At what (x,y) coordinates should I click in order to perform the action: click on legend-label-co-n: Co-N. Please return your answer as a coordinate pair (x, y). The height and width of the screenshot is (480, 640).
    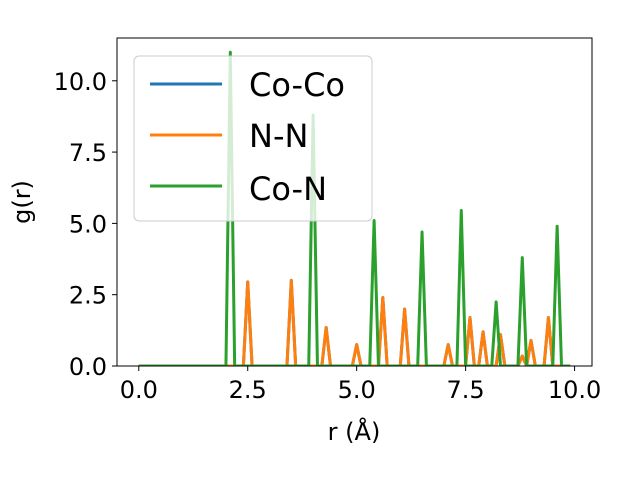
    Looking at the image, I should click on (288, 189).